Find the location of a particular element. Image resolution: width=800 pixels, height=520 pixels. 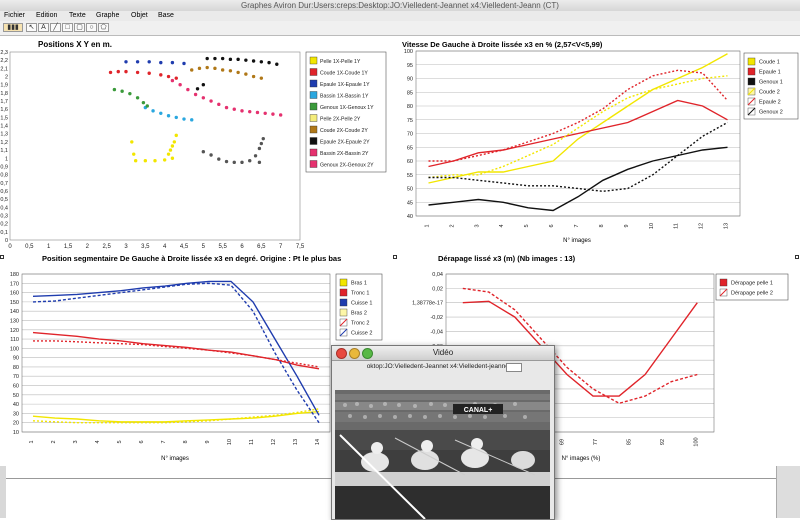

tick-label: 7 is located at coordinates (164, 441).